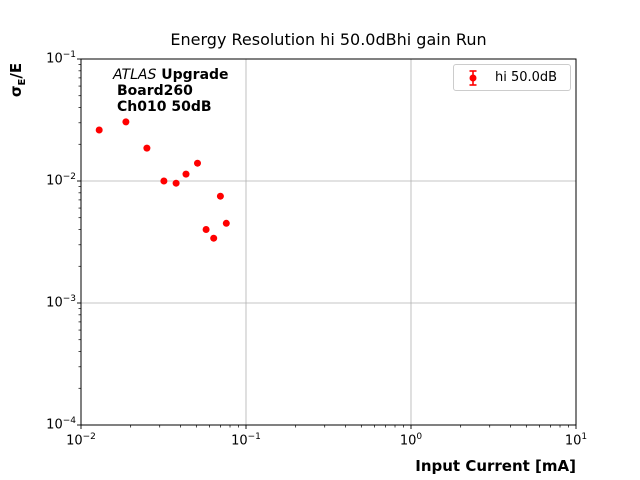 The height and width of the screenshot is (480, 640). Describe the element at coordinates (584, 437) in the screenshot. I see `tick-exponent: 1` at that location.